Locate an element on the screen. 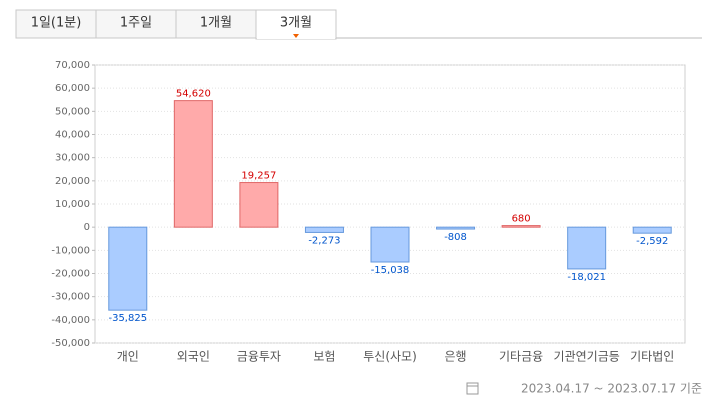 The width and height of the screenshot is (717, 402). date-range: 2023.04.17 ~ 2023.07.17 기준 is located at coordinates (611, 389).